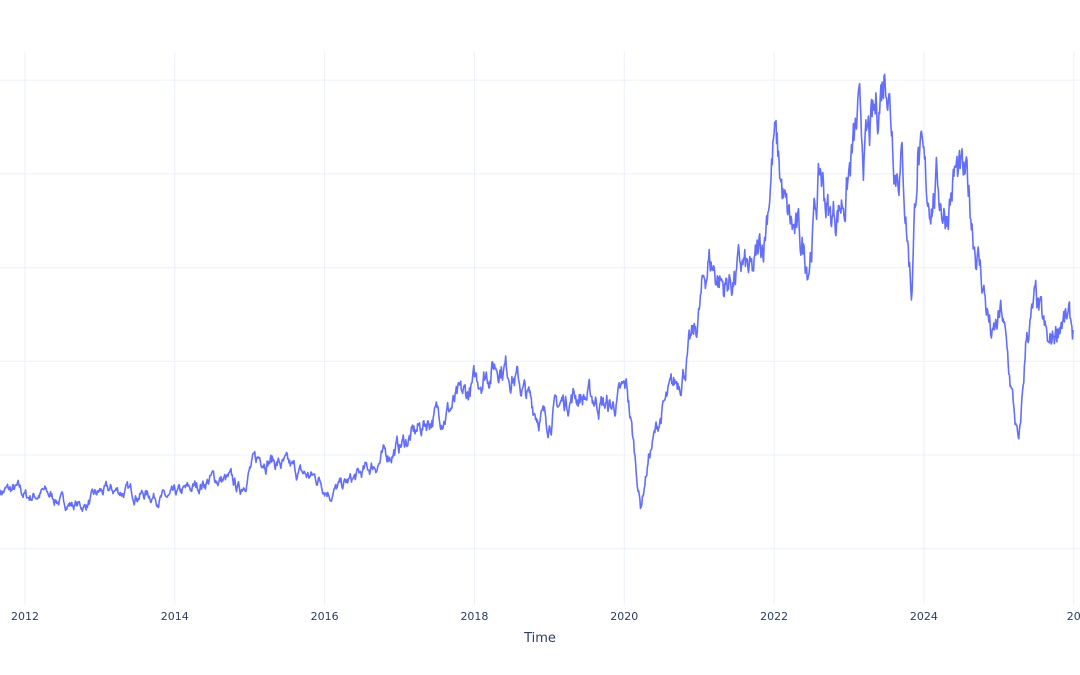 Image resolution: width=1080 pixels, height=675 pixels. Describe the element at coordinates (25, 616) in the screenshot. I see `x-tick-label: 2012` at that location.